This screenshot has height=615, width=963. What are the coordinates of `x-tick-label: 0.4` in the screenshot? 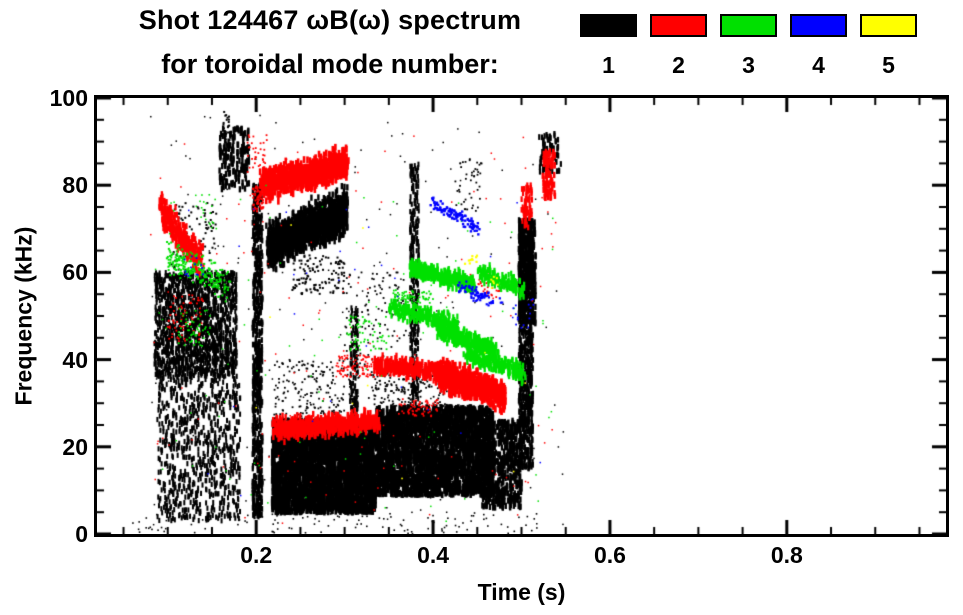 It's located at (433, 555).